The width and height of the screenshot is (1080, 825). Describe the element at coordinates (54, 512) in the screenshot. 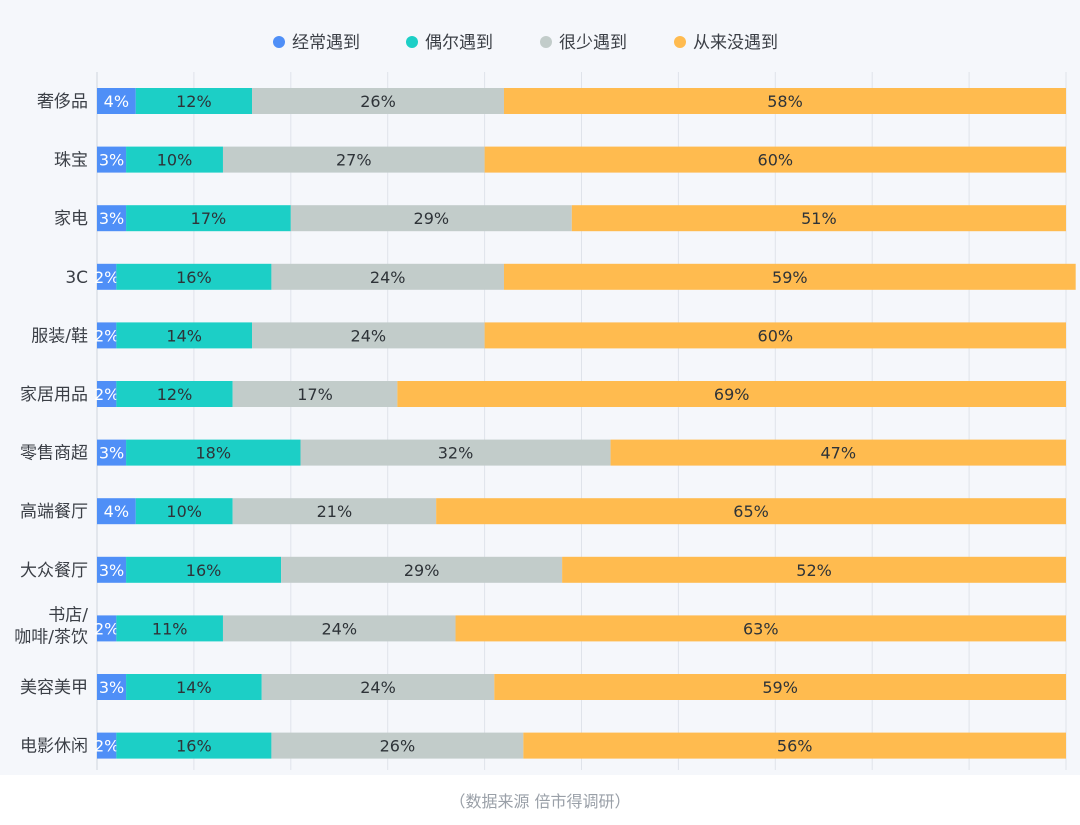

I see `category-label: 高端餐厅` at that location.